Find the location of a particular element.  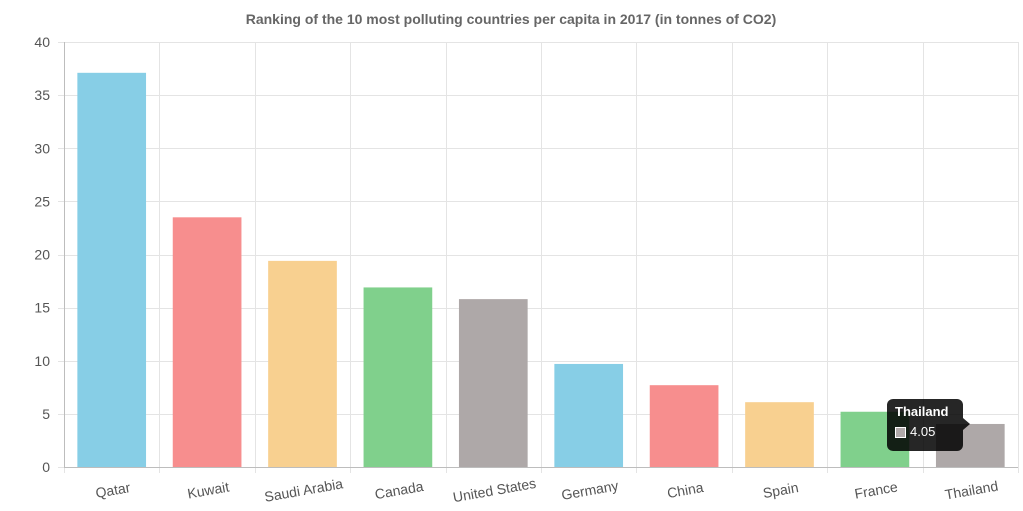

y-tick-label: 25 is located at coordinates (42, 201).